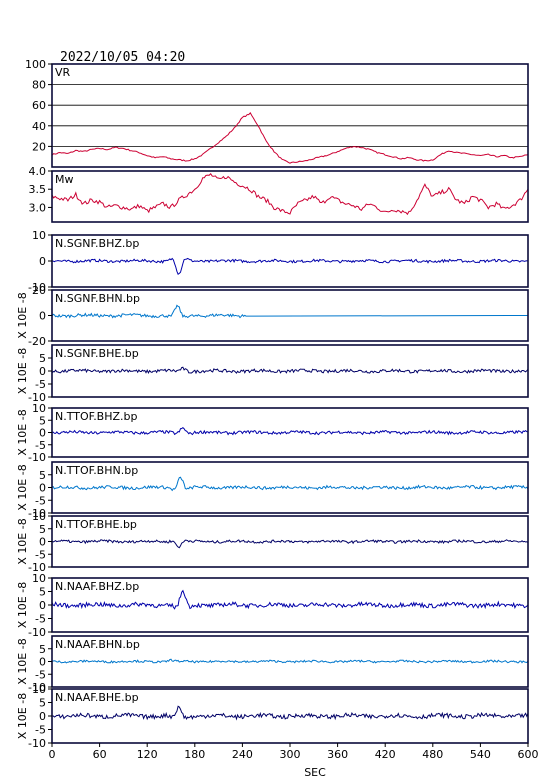 The height and width of the screenshot is (781, 554). Describe the element at coordinates (37, 341) in the screenshot. I see `y-tick-label: -20` at that location.